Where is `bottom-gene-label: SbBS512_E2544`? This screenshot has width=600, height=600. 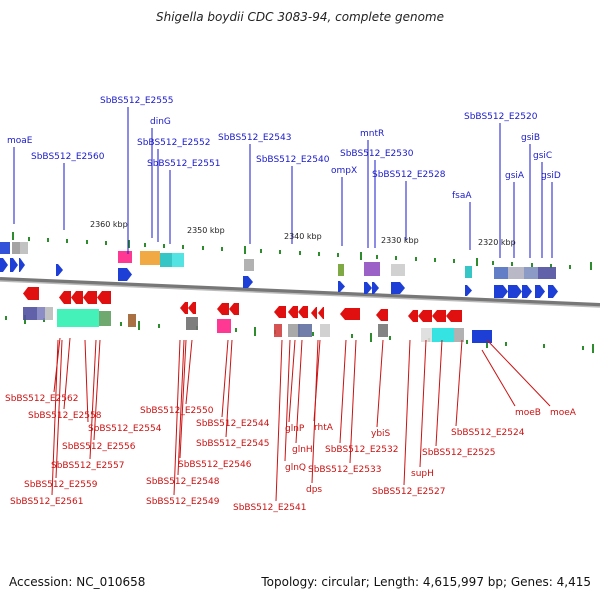
bottom-gene-label: SbBS512_E2544 is located at coordinates (233, 424).